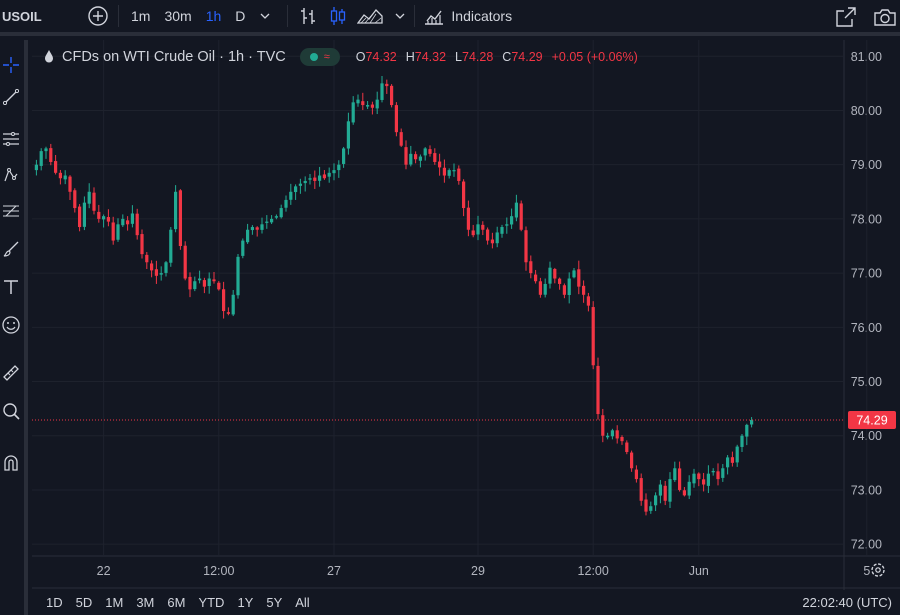  Describe the element at coordinates (176, 602) in the screenshot. I see `range-6m: 6M` at that location.